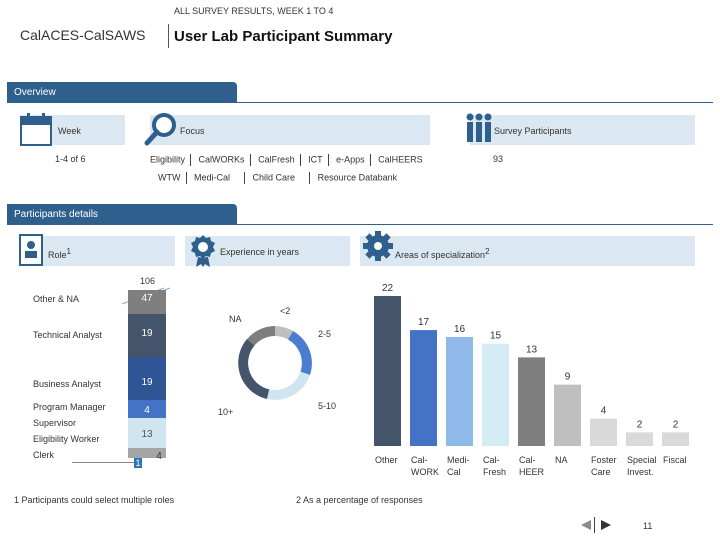 The width and height of the screenshot is (720, 540). What do you see at coordinates (640, 424) in the screenshot?
I see `areas-value-7: 2` at bounding box center [640, 424].